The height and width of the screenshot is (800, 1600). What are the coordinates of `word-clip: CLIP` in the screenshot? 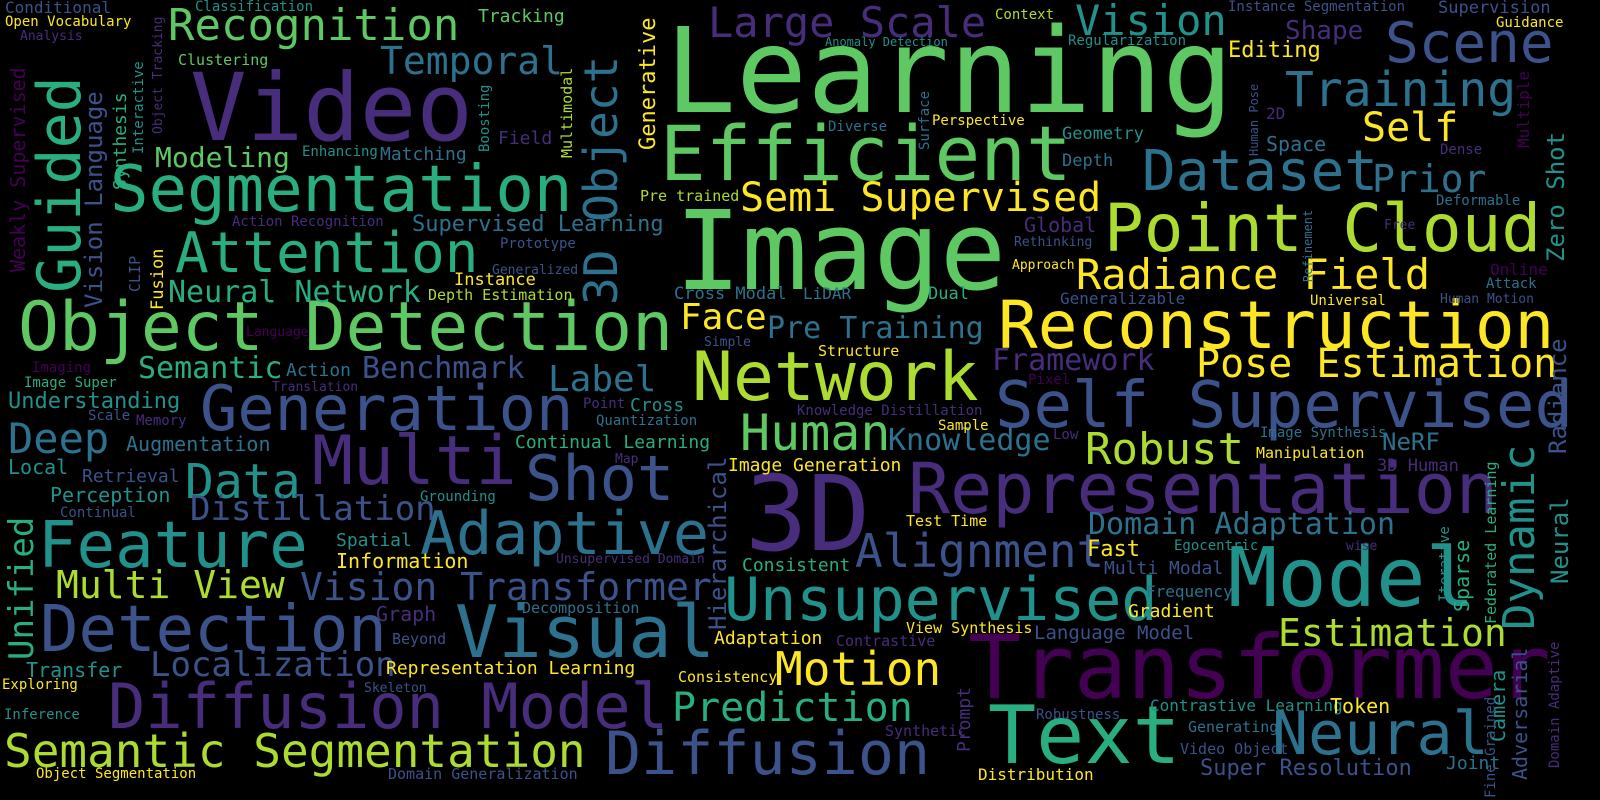 It's located at (135, 273).